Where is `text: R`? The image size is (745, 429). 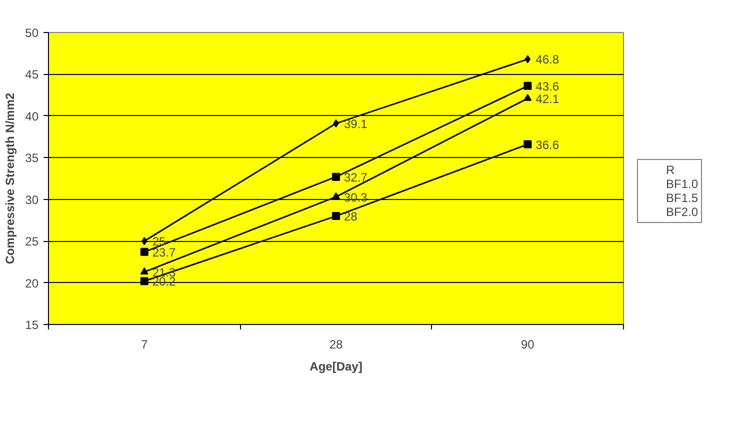
text: R is located at coordinates (671, 170).